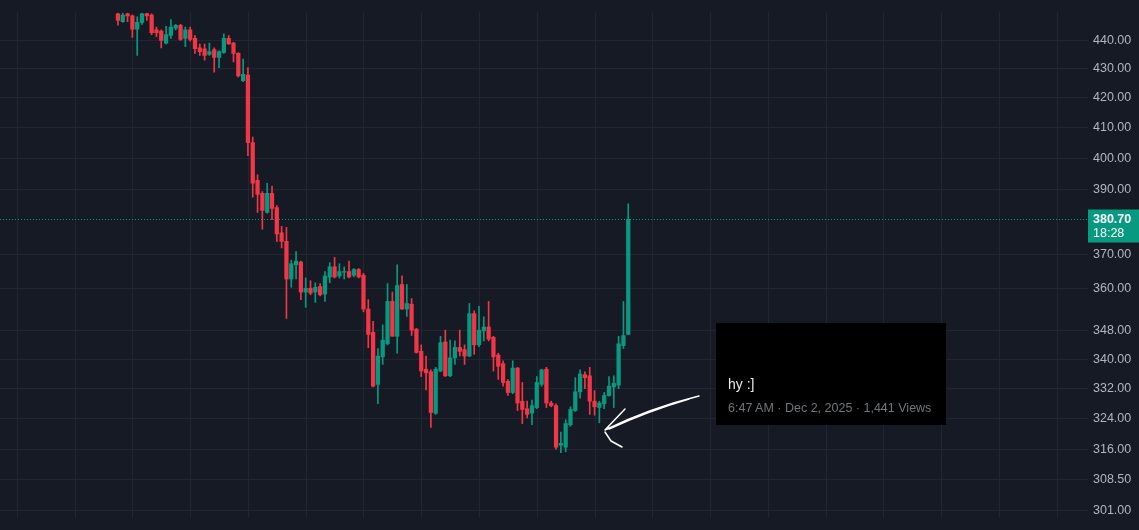 Image resolution: width=1139 pixels, height=530 pixels. Describe the element at coordinates (831, 374) in the screenshot. I see `message-card: hy :] 6:47 AM · Dec 2, 2025 · 1,441 Views` at that location.